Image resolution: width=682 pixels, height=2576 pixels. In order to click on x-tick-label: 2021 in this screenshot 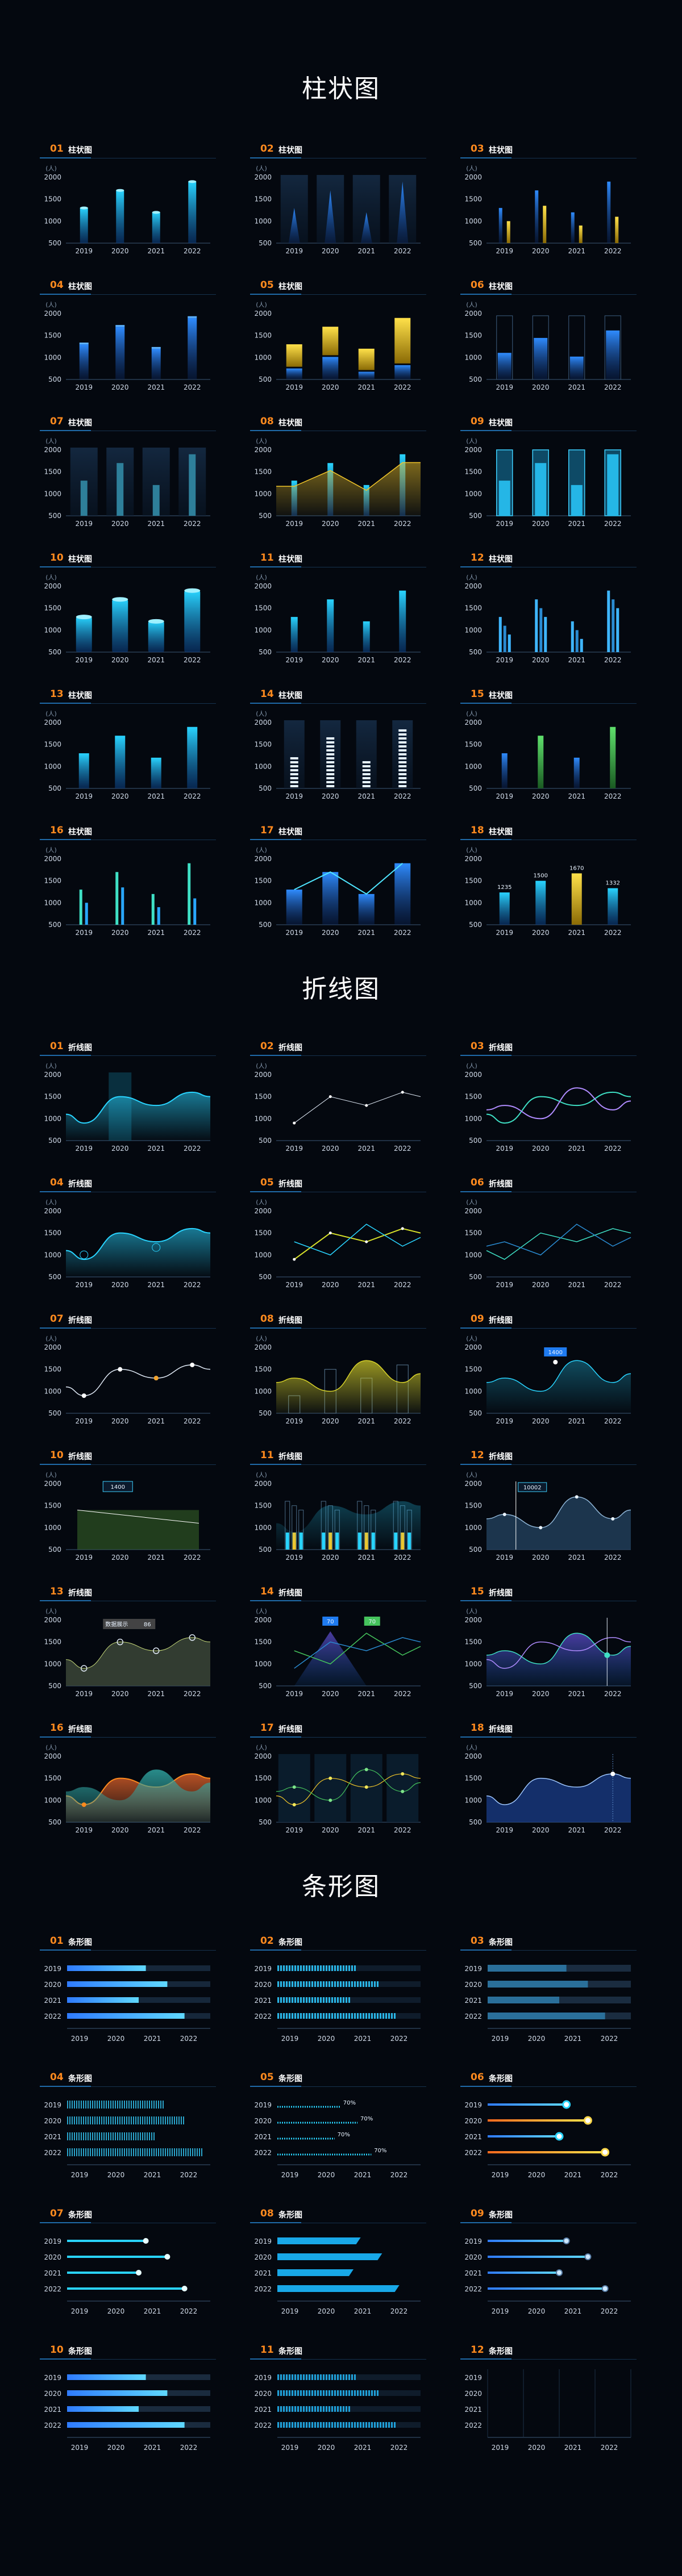, I will do `click(366, 387)`.